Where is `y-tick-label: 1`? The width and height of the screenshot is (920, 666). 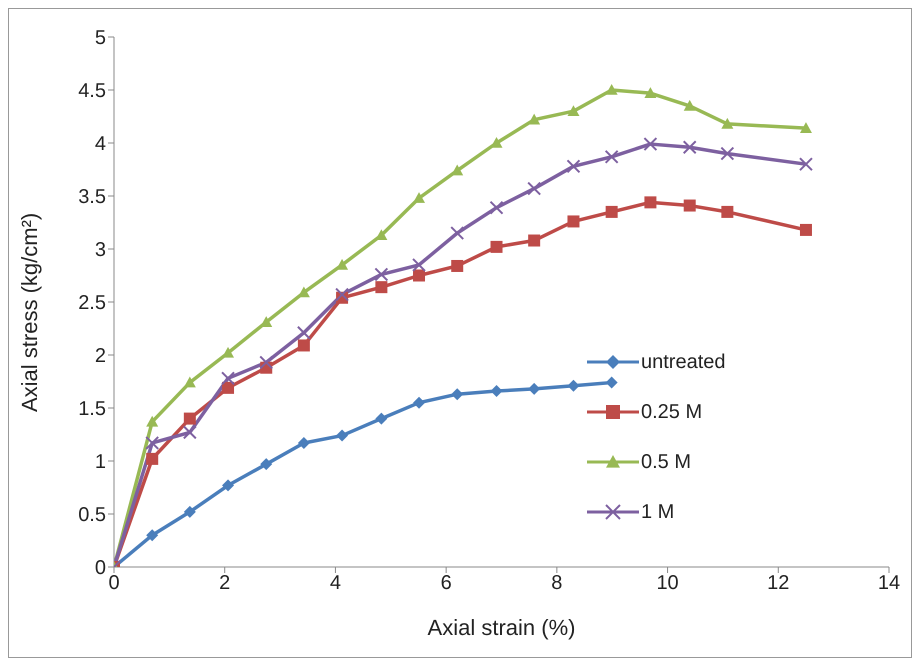
y-tick-label: 1 is located at coordinates (100, 462).